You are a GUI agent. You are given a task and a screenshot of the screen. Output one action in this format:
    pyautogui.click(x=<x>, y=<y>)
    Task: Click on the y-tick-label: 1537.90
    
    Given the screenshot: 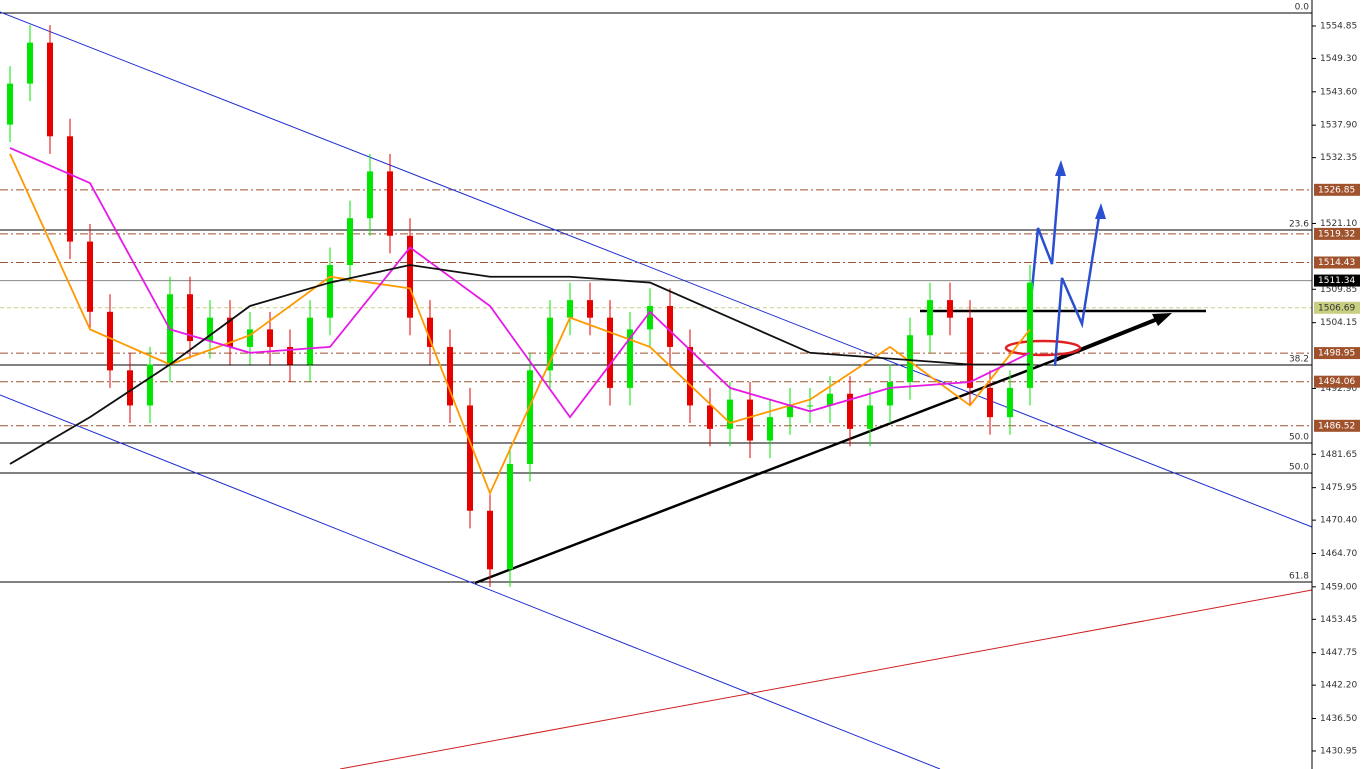 What is the action you would take?
    pyautogui.click(x=1338, y=126)
    